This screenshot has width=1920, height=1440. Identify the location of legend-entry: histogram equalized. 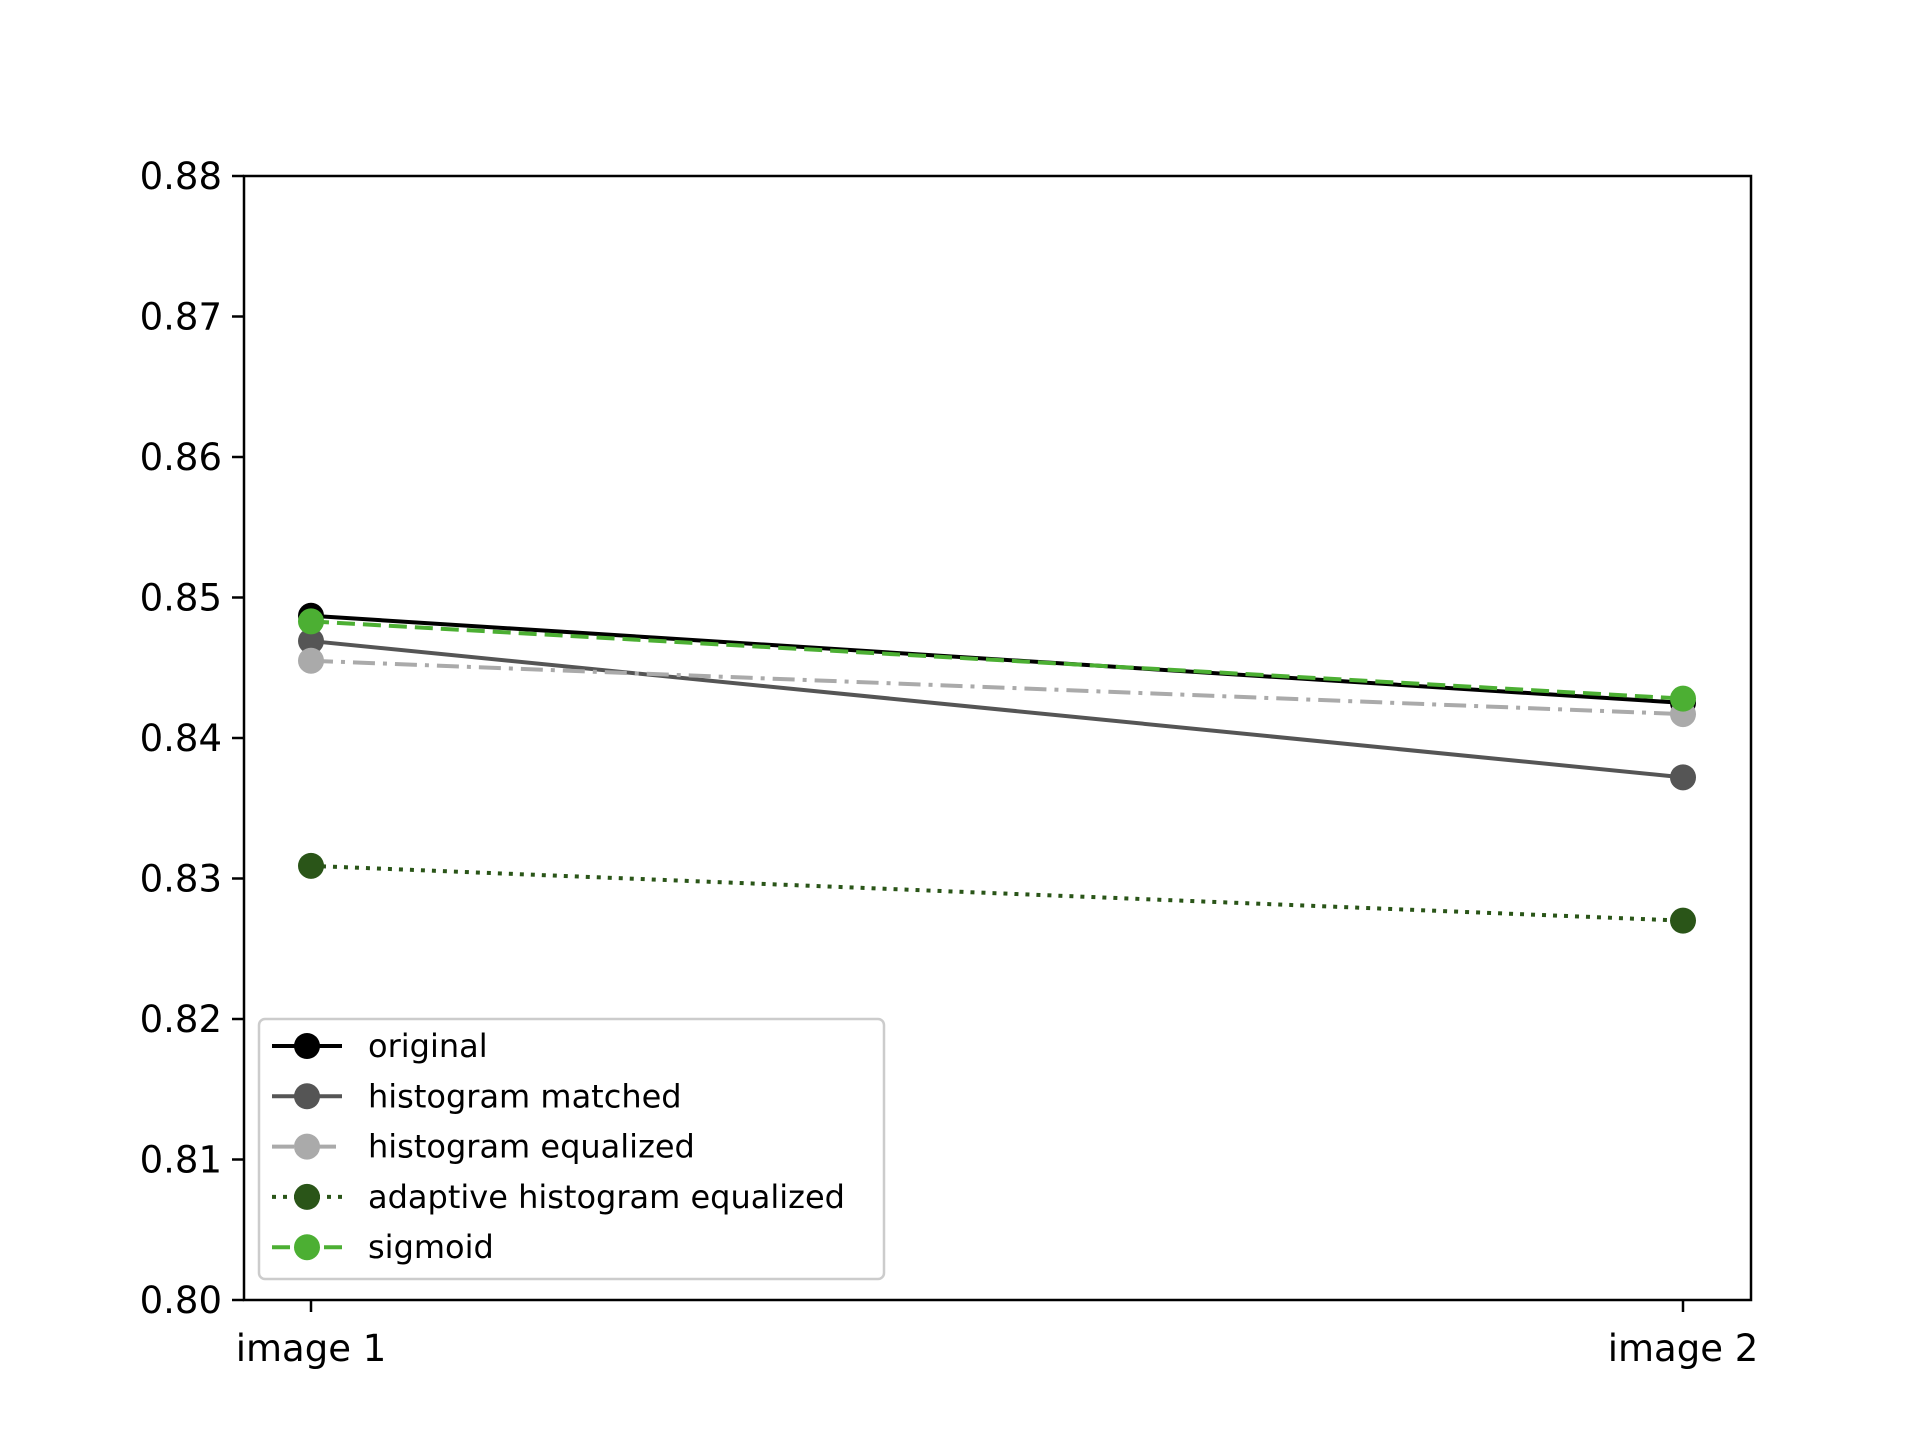
(483, 1147).